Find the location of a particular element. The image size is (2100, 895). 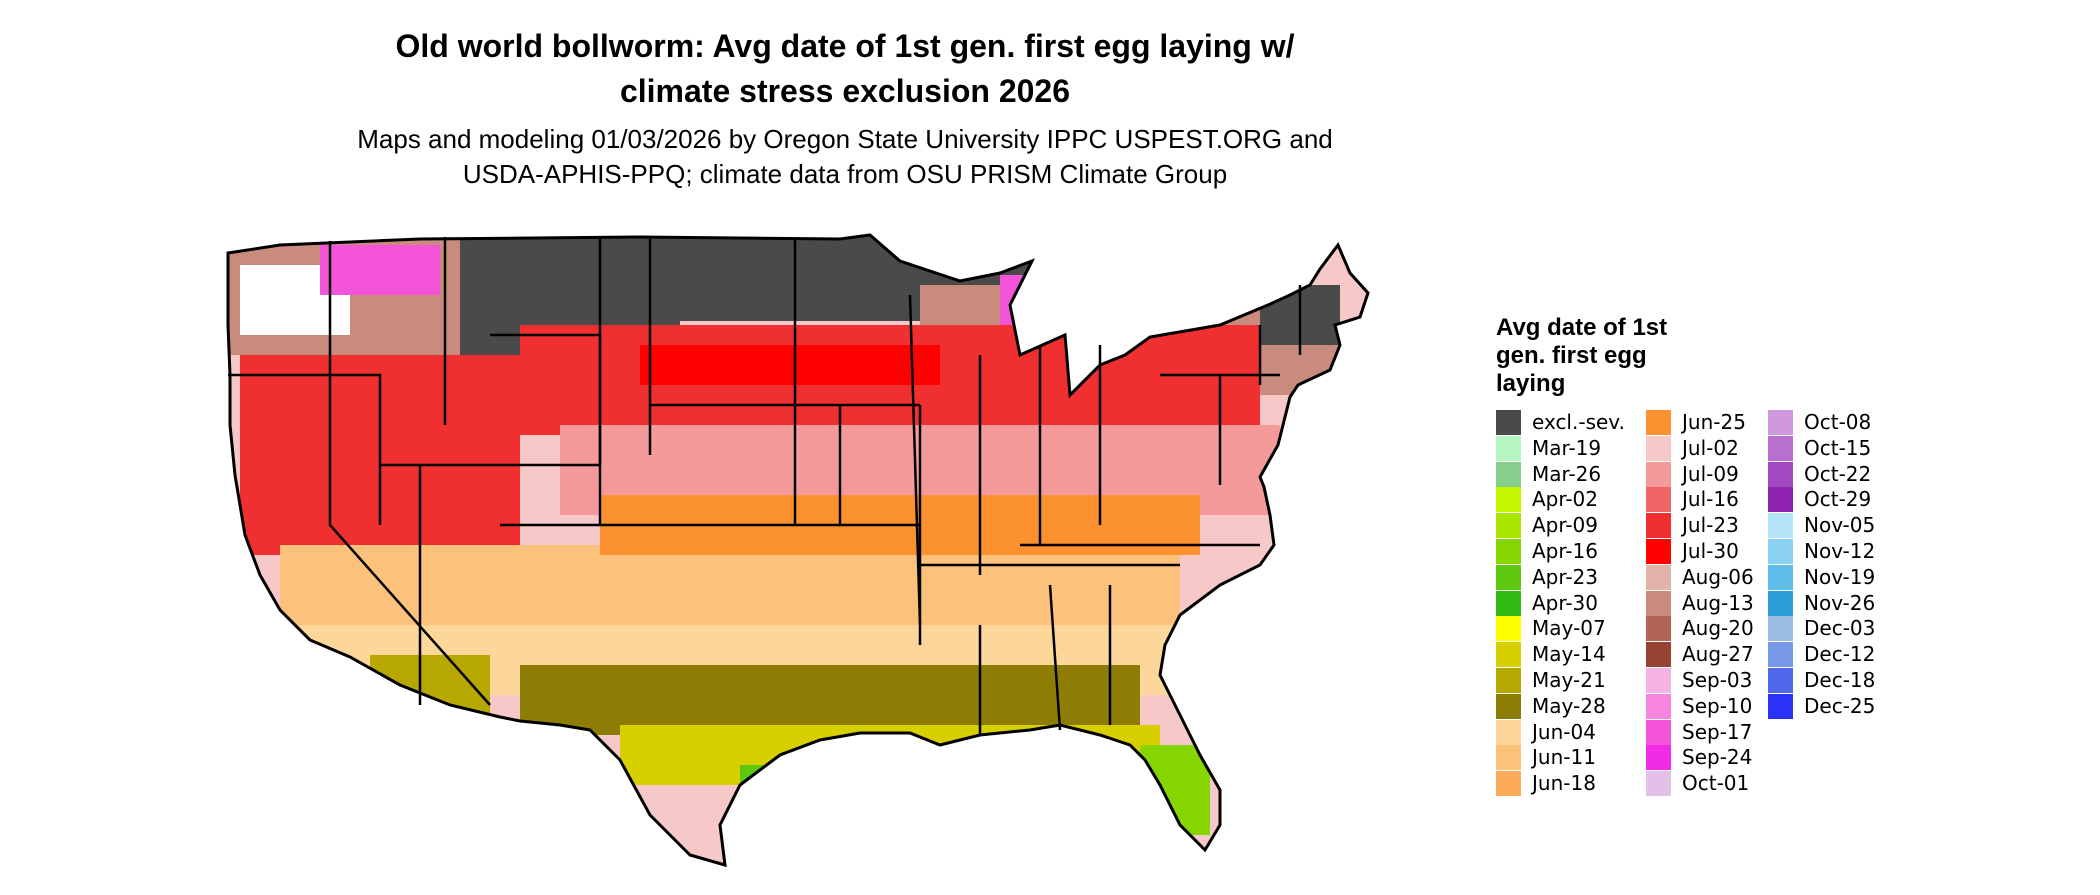

legend-label: Mar-26 is located at coordinates (1567, 473).